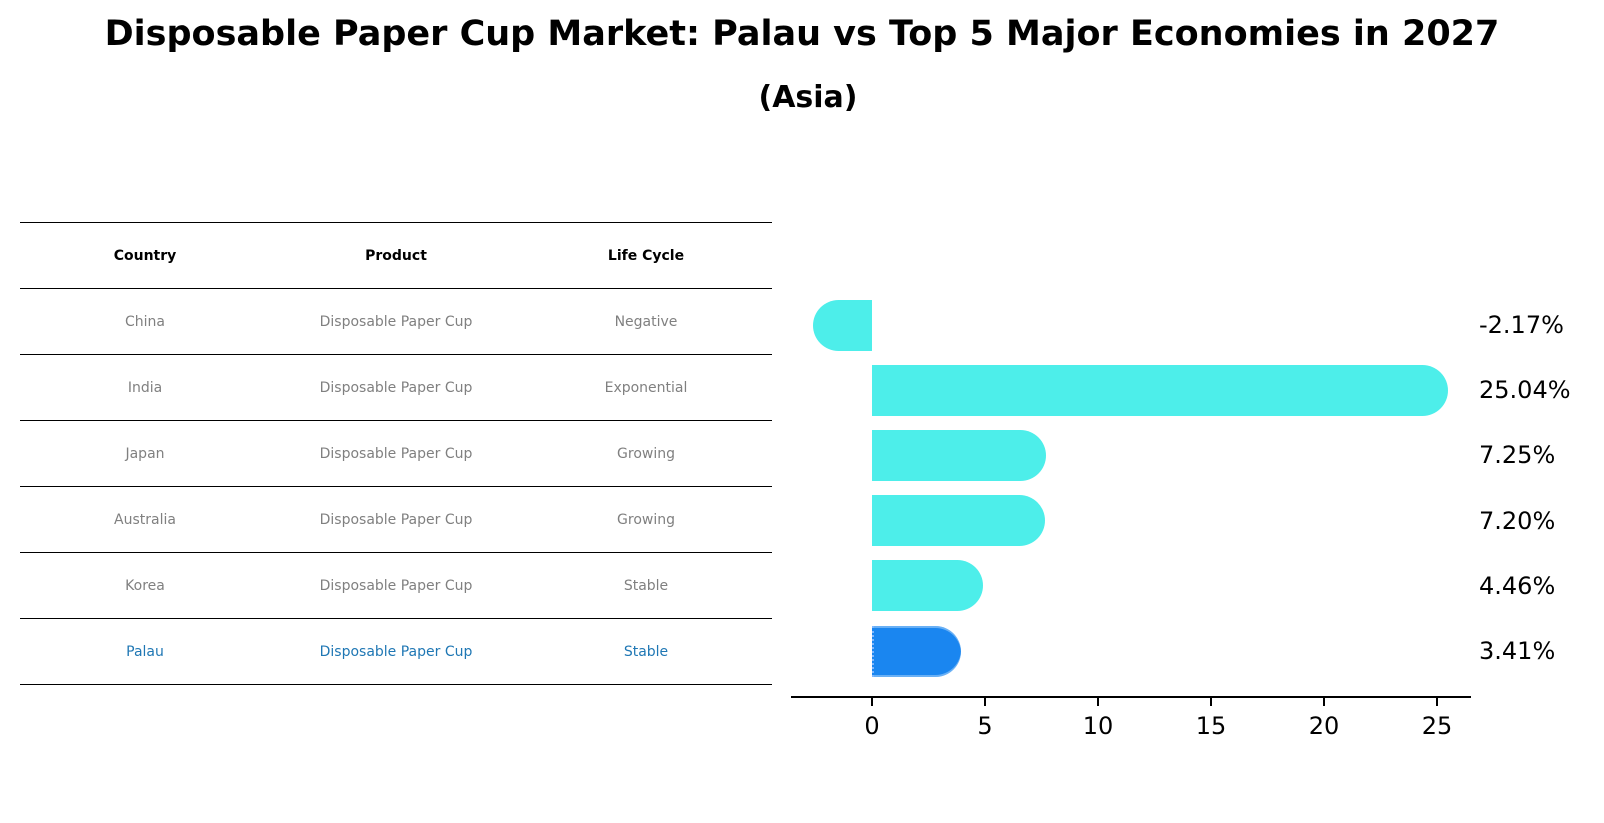 The image size is (1604, 823). I want to click on cell-country: Palau, so click(145, 651).